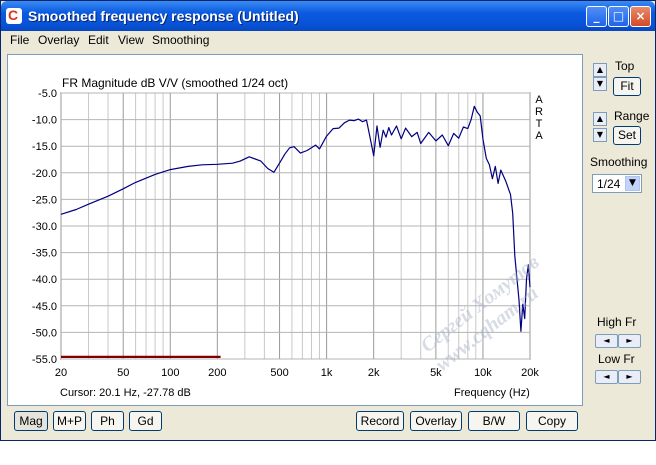 The width and height of the screenshot is (656, 465). What do you see at coordinates (600, 84) in the screenshot?
I see `top-down-spin: ▼` at bounding box center [600, 84].